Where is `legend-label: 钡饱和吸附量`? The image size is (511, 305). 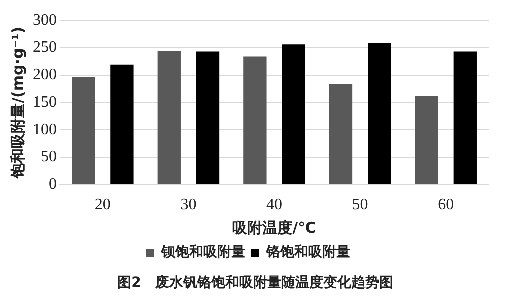 legend-label: 钡饱和吸附量 is located at coordinates (203, 252).